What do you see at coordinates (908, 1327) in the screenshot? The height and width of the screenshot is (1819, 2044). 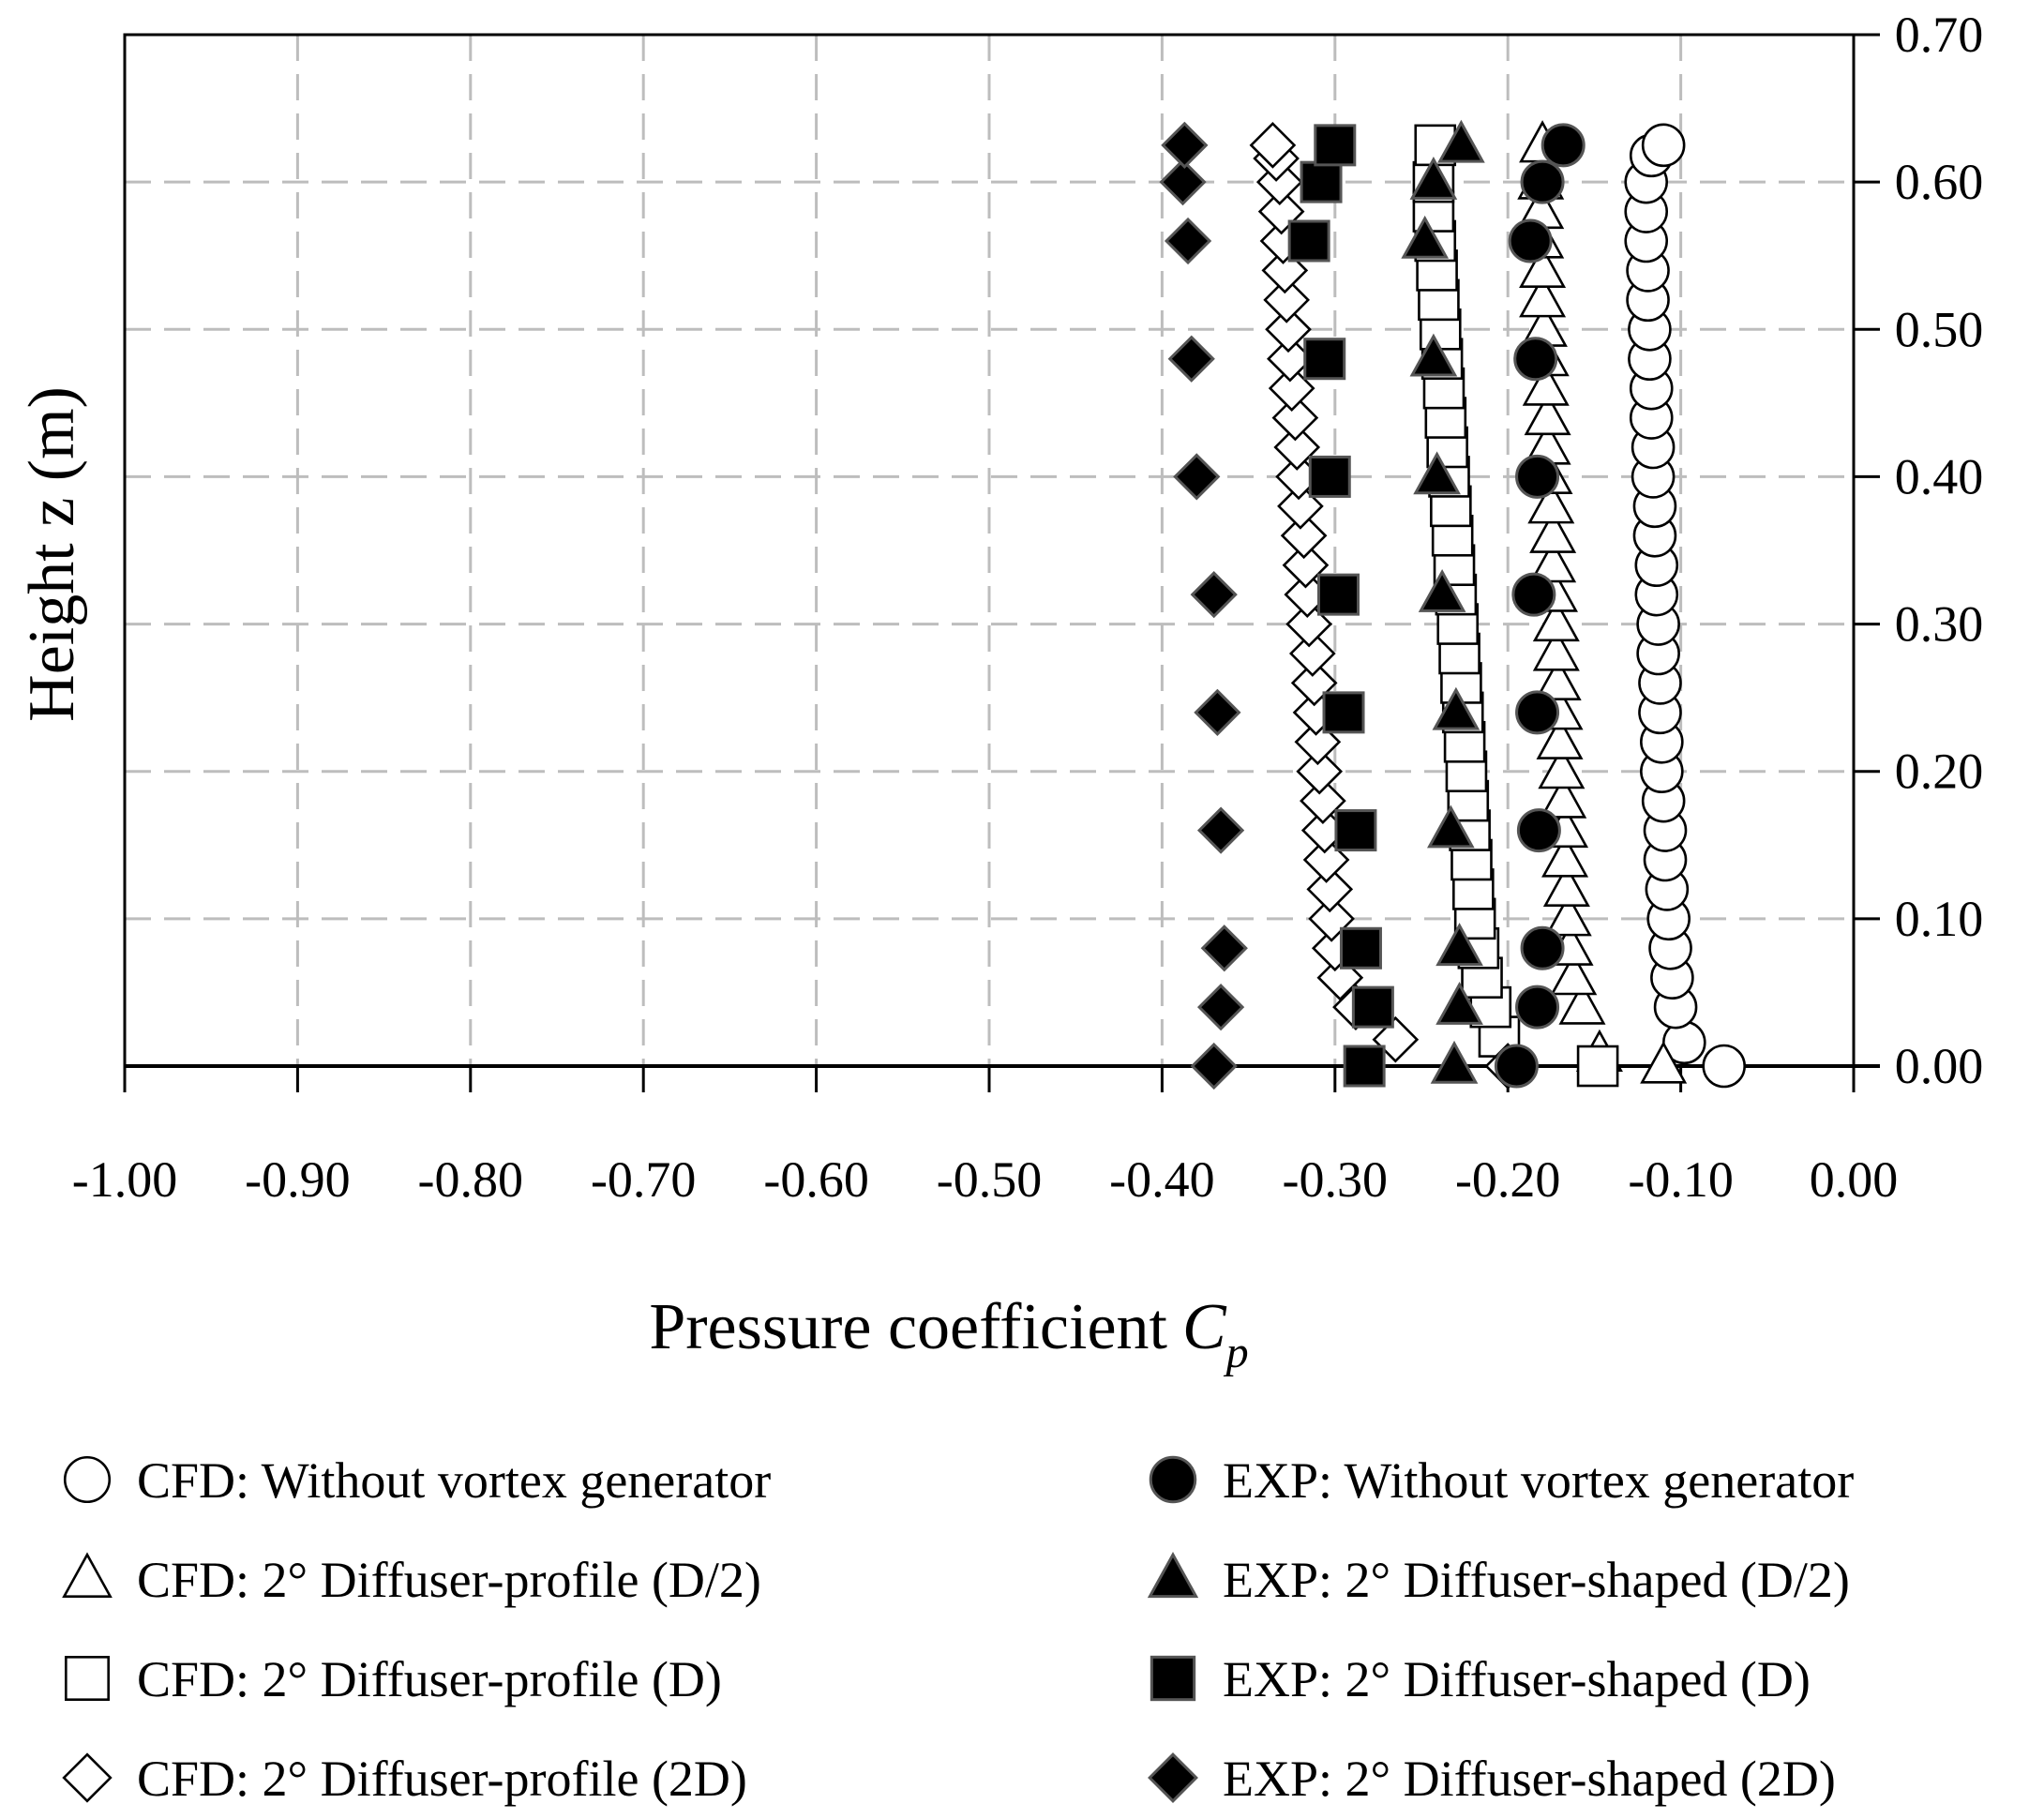 I see `x-axis-title-text: Pressure coefficient` at bounding box center [908, 1327].